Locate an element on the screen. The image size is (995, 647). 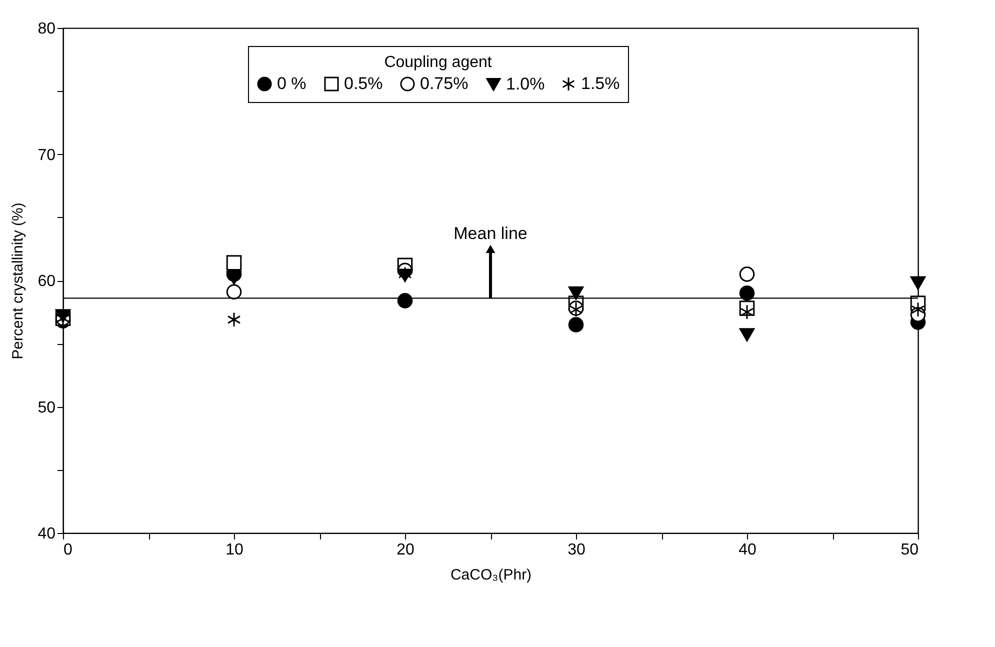
legend-label: 0.75% is located at coordinates (444, 83).